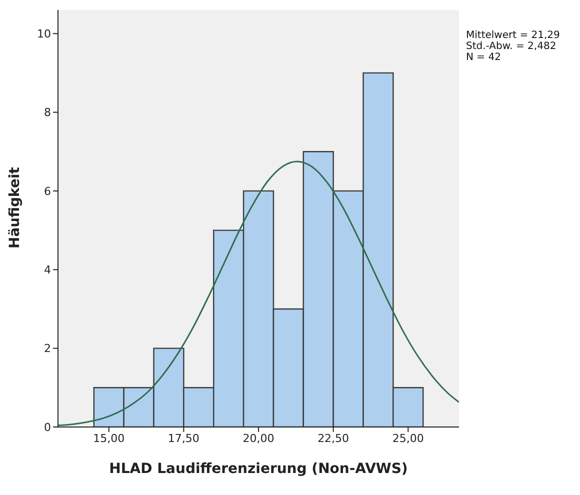  What do you see at coordinates (334, 438) in the screenshot?
I see `x-tick-label: 22,50` at bounding box center [334, 438].